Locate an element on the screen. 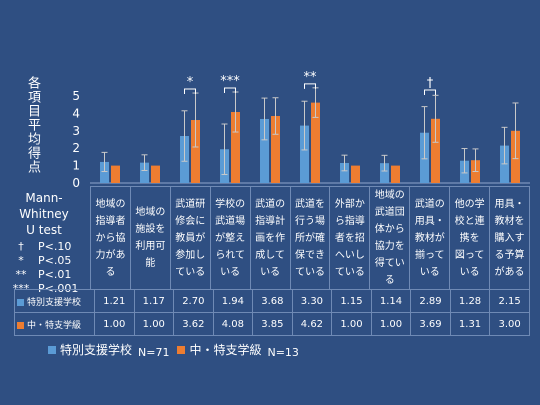 This screenshot has height=405, width=540. legend-item-special-school: 特別支援学校 N=71 is located at coordinates (108, 349).